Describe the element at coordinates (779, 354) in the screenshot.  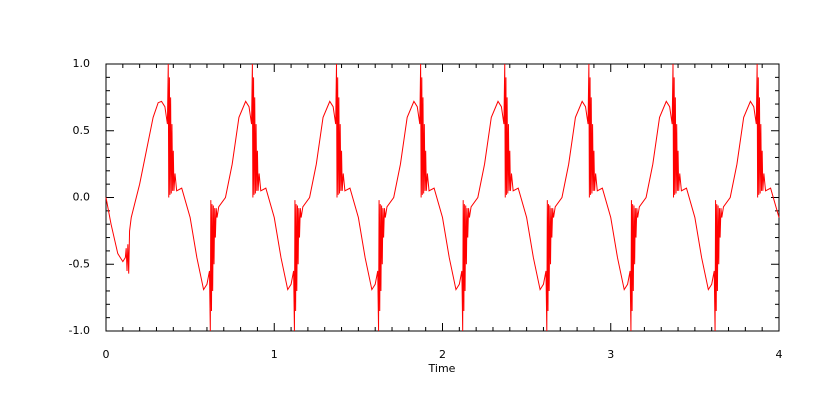
I see `x-tick-label: 4` at that location.